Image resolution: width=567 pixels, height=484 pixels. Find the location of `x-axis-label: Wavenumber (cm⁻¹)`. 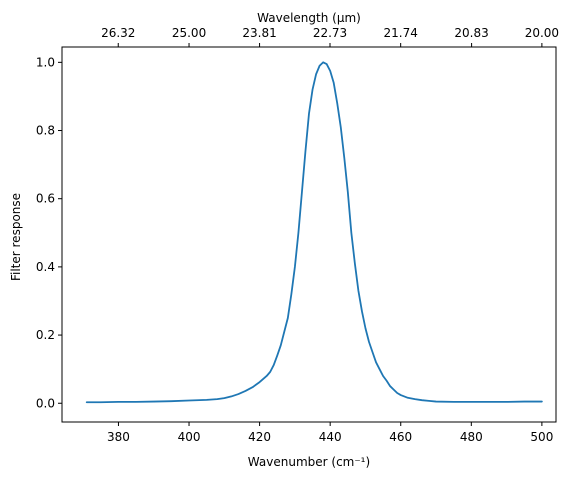

x-axis-label: Wavenumber (cm⁻¹) is located at coordinates (309, 462).